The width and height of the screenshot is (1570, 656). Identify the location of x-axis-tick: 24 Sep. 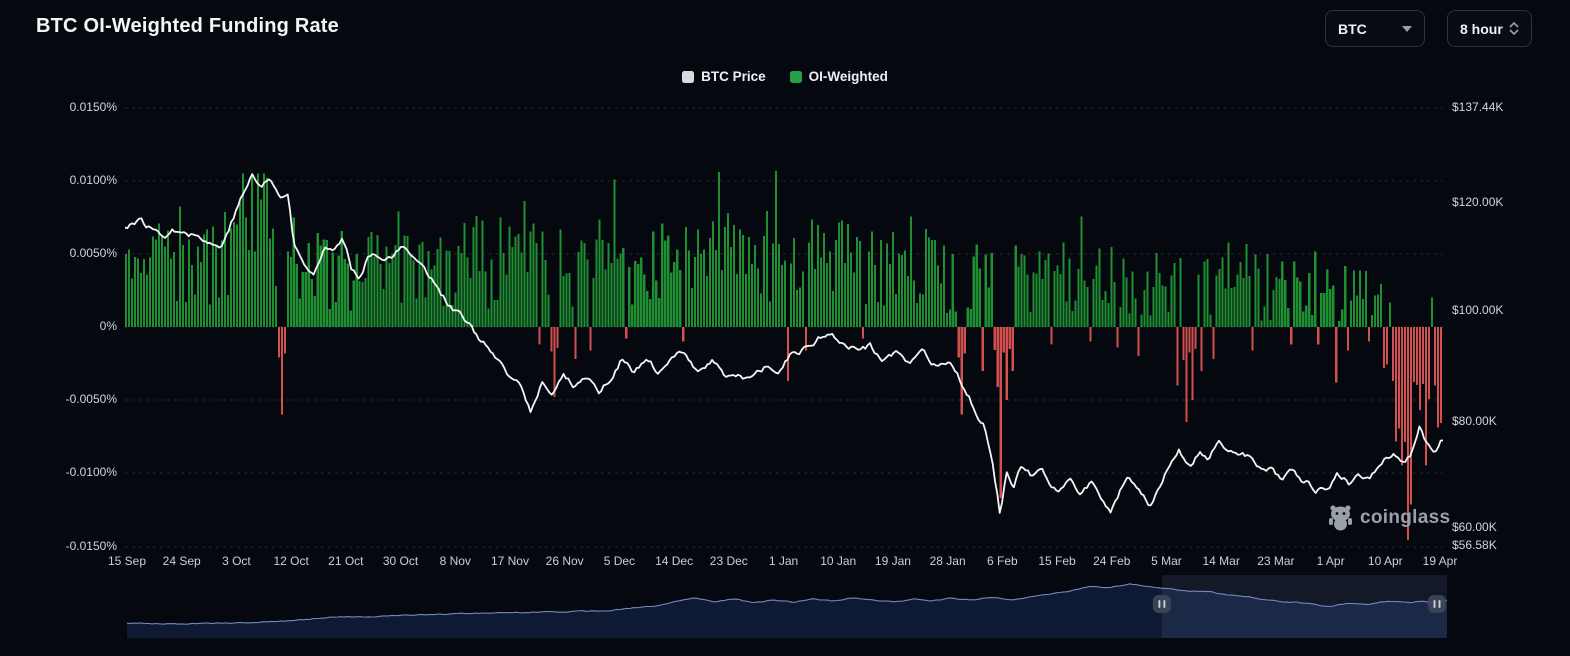
(181, 561).